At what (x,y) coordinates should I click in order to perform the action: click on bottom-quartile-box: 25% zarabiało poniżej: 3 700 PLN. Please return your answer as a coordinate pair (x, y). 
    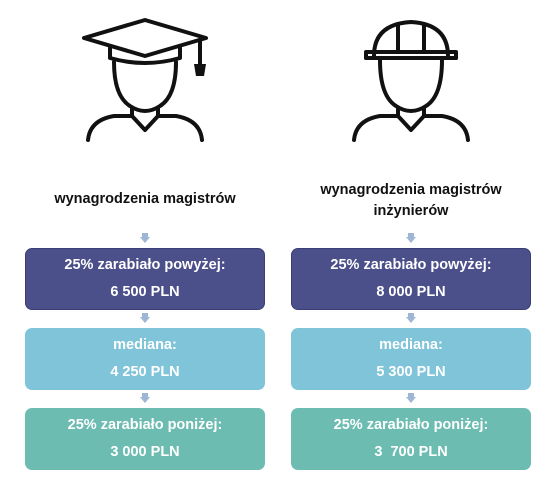
    Looking at the image, I should click on (411, 439).